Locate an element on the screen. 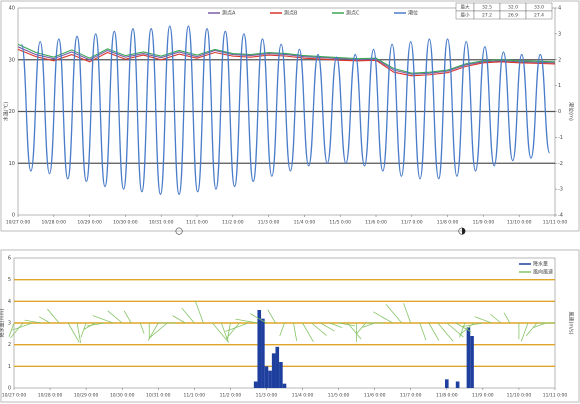 This screenshot has height=404, width=580. x-tick-label: 10/31 0:00 is located at coordinates (158, 396).